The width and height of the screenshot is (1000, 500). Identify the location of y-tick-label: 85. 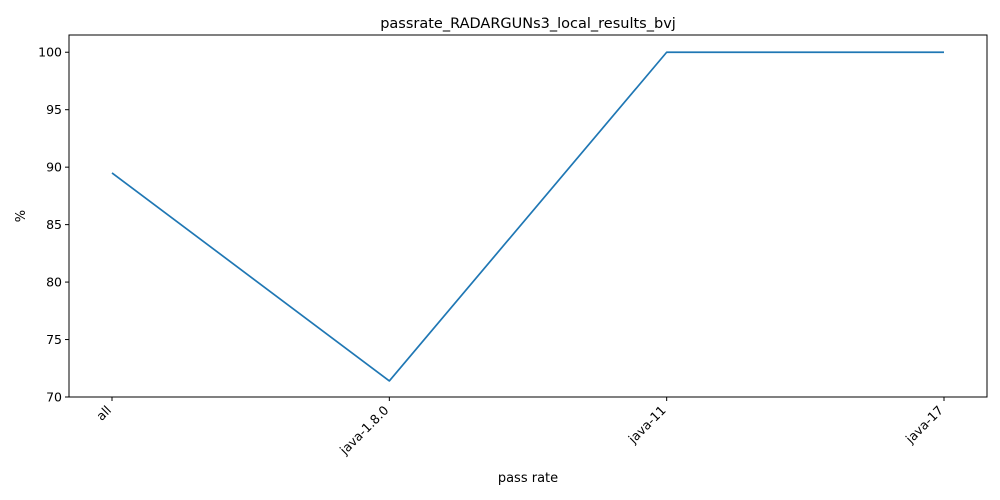
(54, 224).